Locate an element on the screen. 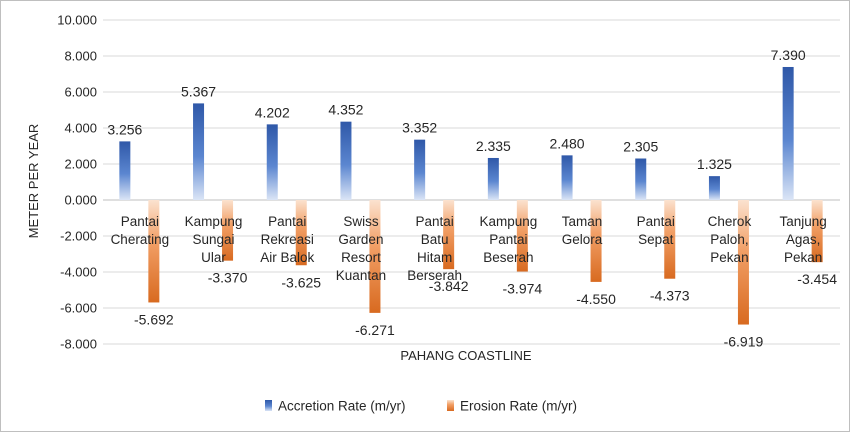 The width and height of the screenshot is (850, 432). category-label: Pantai Cherating is located at coordinates (140, 230).